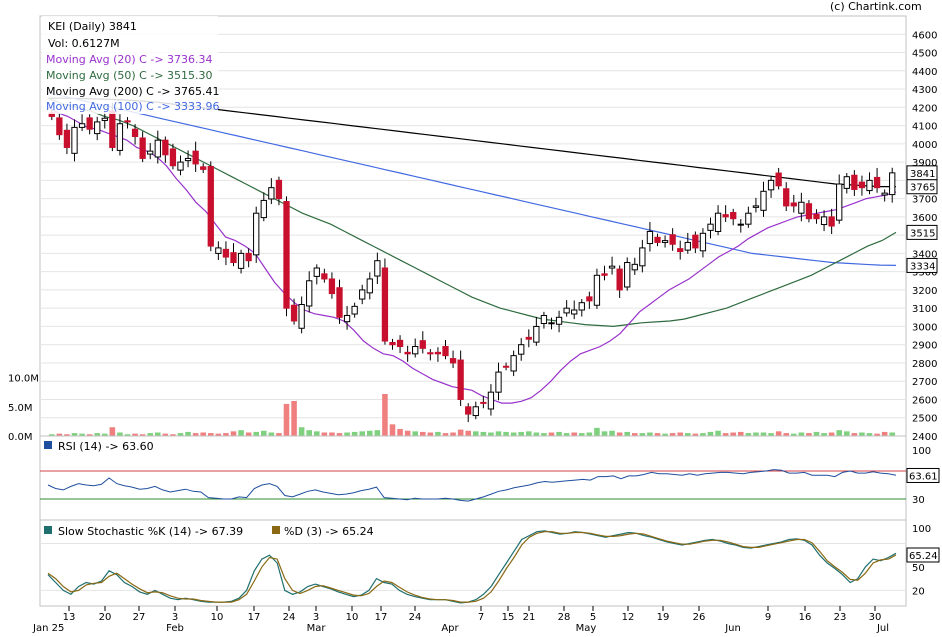  What do you see at coordinates (923, 555) in the screenshot?
I see `stoch-tag-box` at bounding box center [923, 555].